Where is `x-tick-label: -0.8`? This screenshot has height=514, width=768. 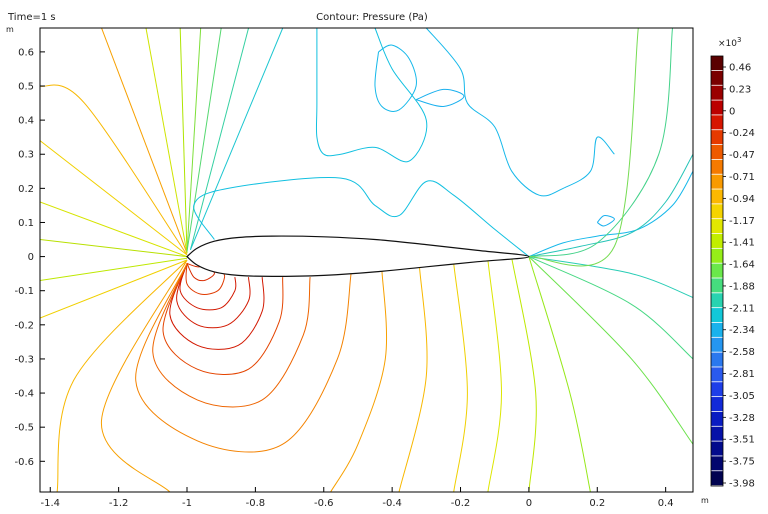
x-tick-label: -0.8 is located at coordinates (256, 503).